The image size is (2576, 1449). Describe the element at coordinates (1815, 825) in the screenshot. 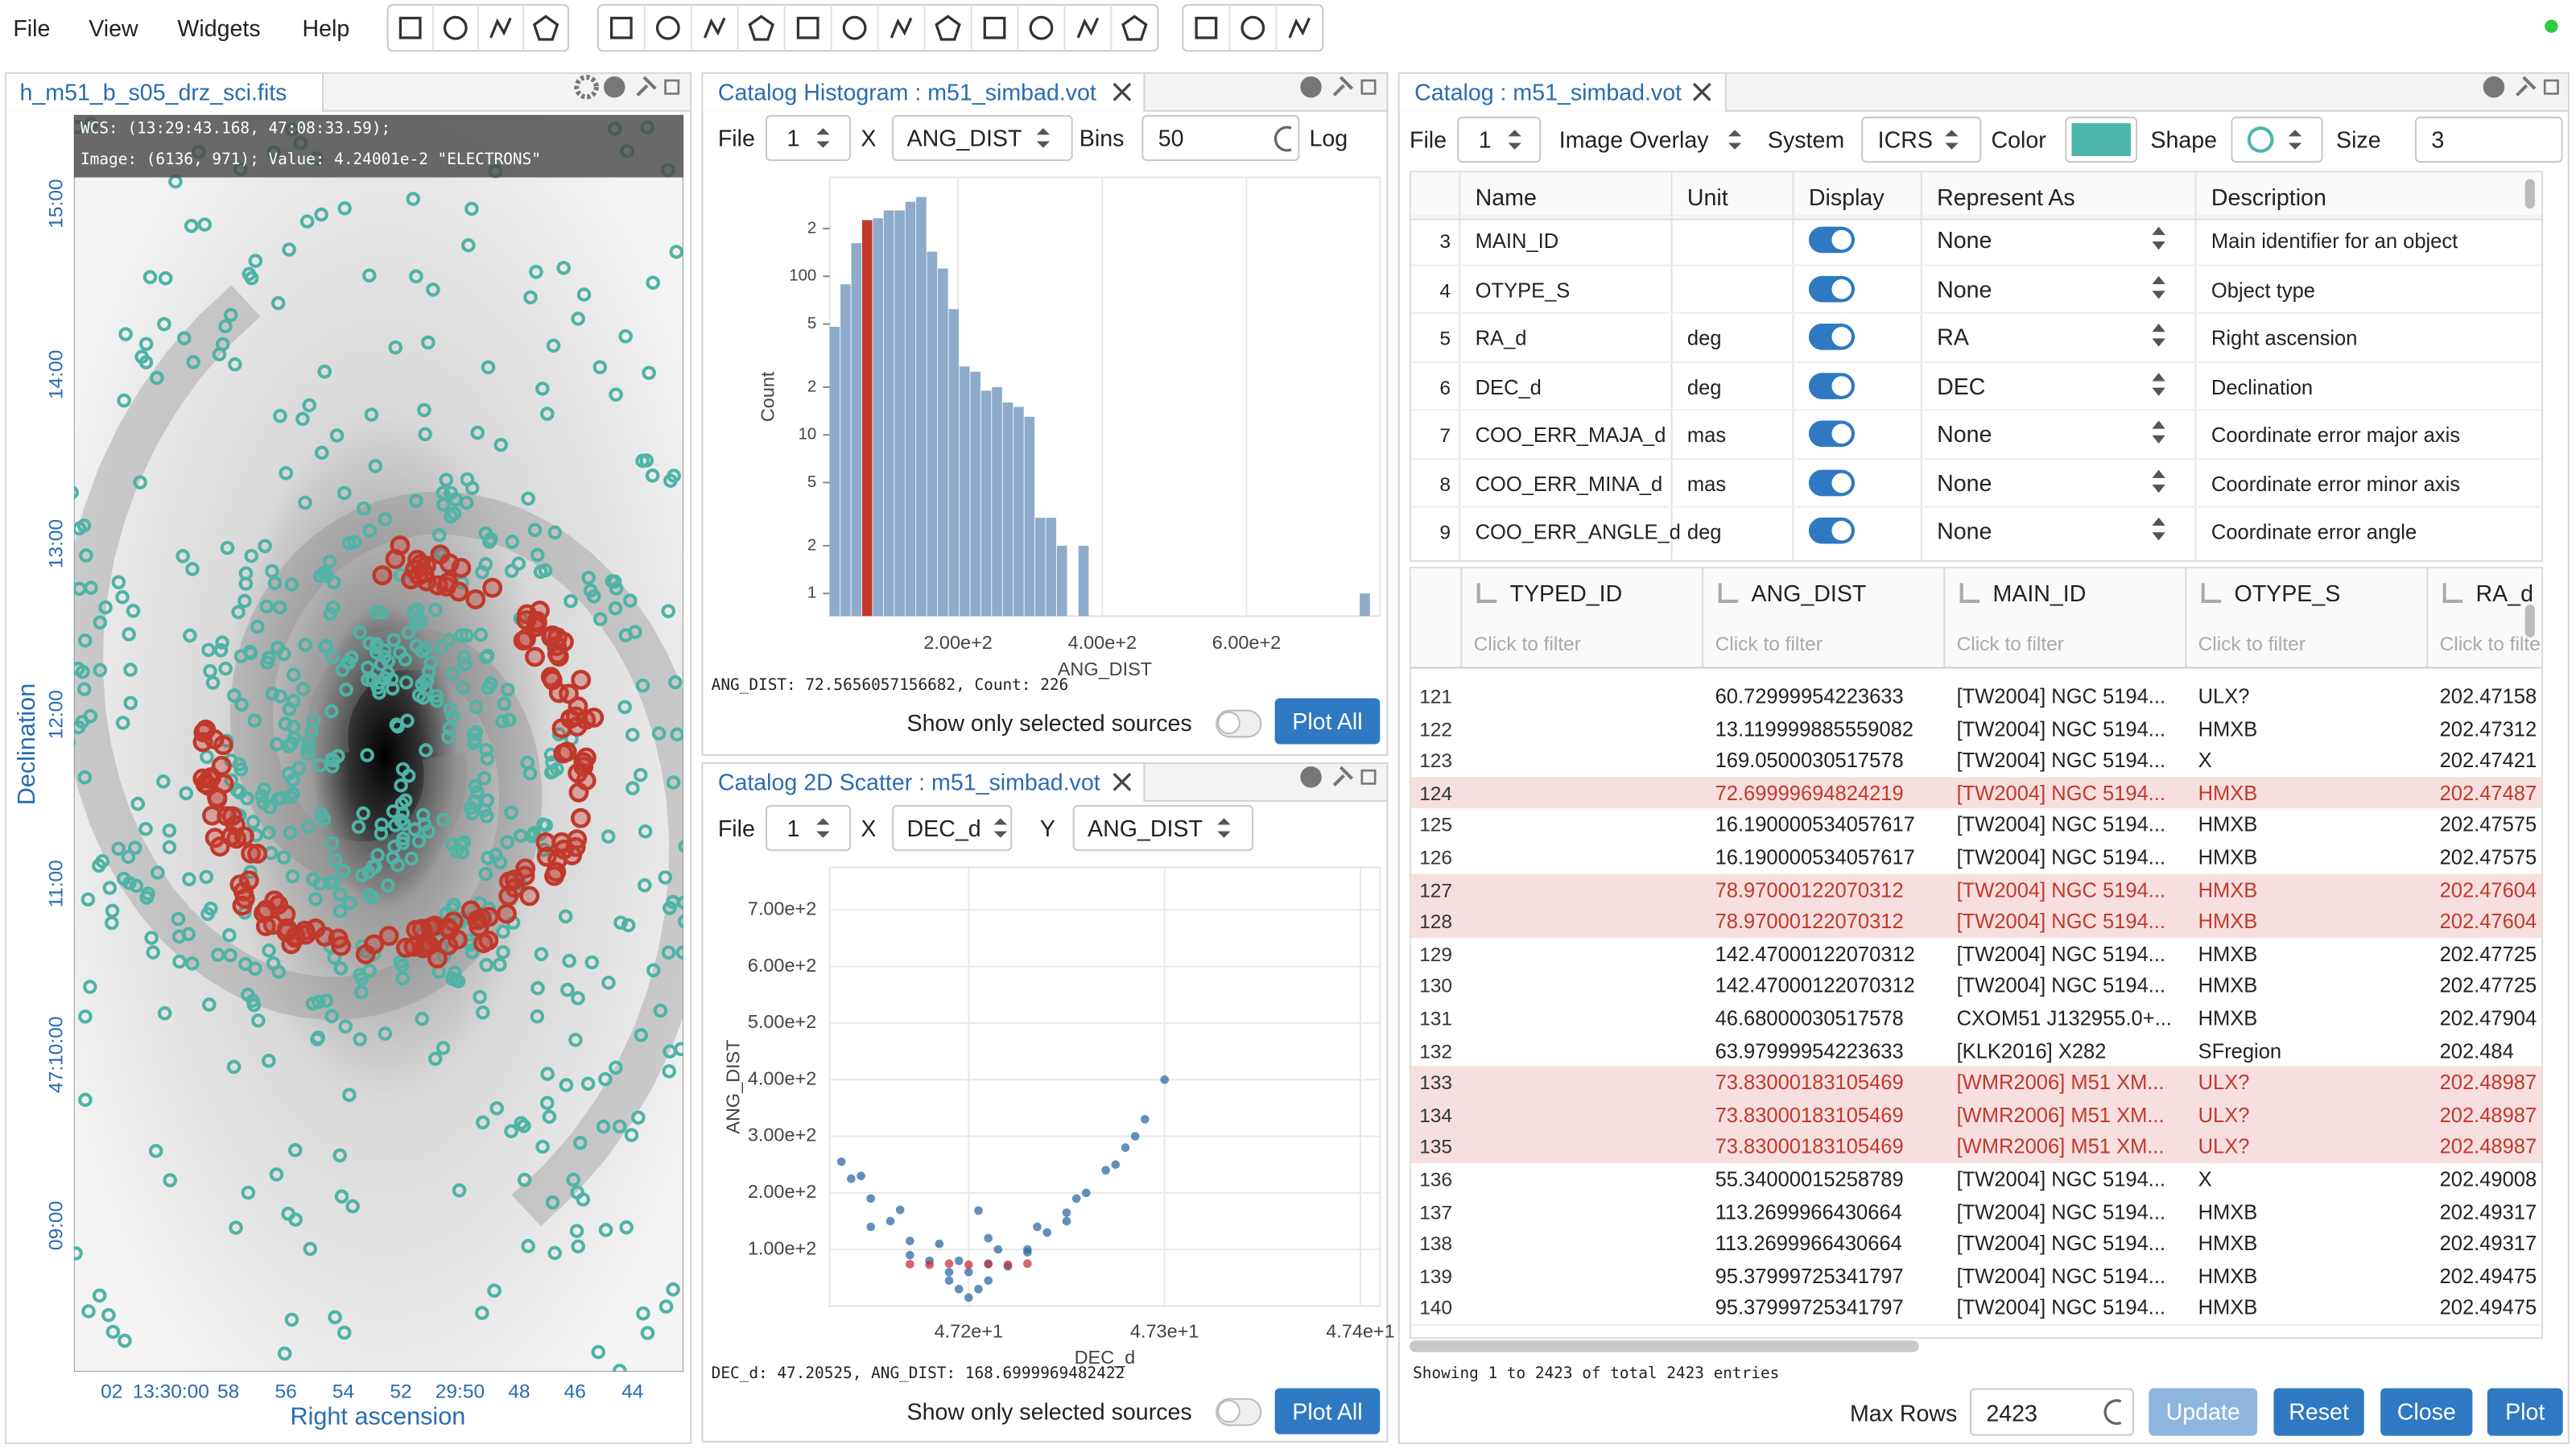

I see `table-cell: 16.190000534057617` at that location.